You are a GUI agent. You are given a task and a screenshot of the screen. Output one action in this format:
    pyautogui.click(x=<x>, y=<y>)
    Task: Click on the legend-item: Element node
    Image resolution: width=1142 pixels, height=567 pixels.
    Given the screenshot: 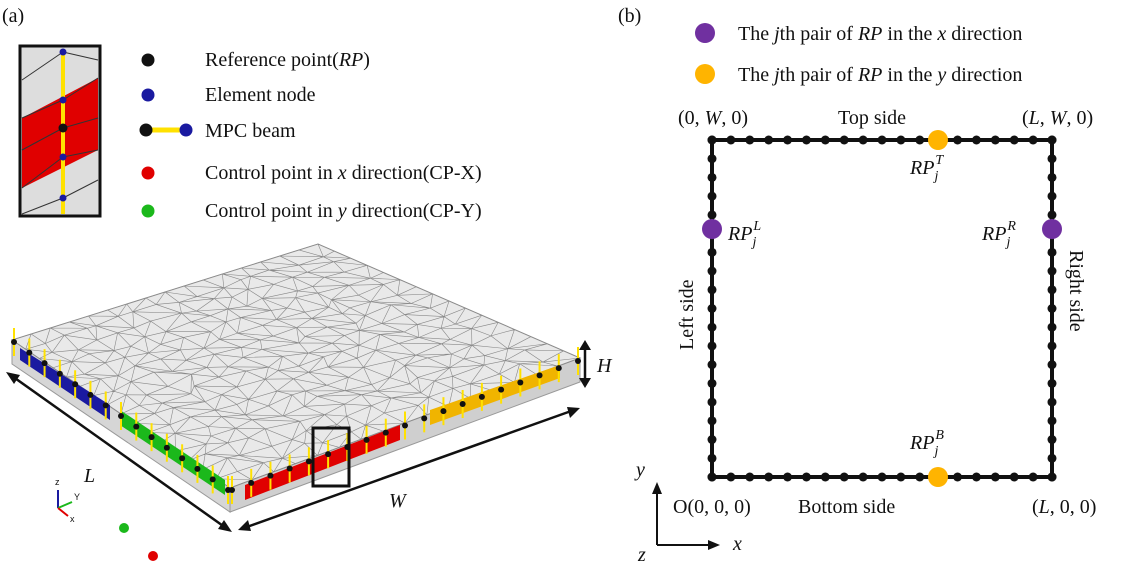 What is the action you would take?
    pyautogui.click(x=260, y=95)
    